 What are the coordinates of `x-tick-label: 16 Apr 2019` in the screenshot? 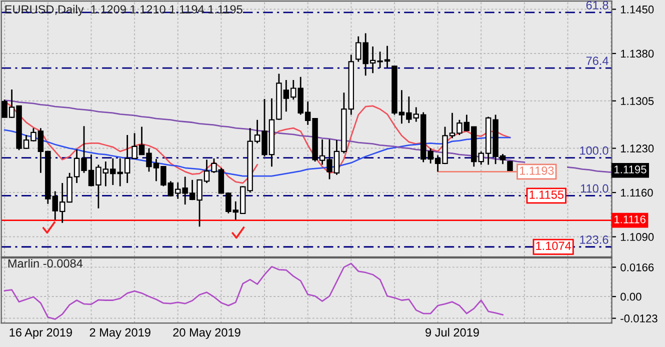 It's located at (41, 333).